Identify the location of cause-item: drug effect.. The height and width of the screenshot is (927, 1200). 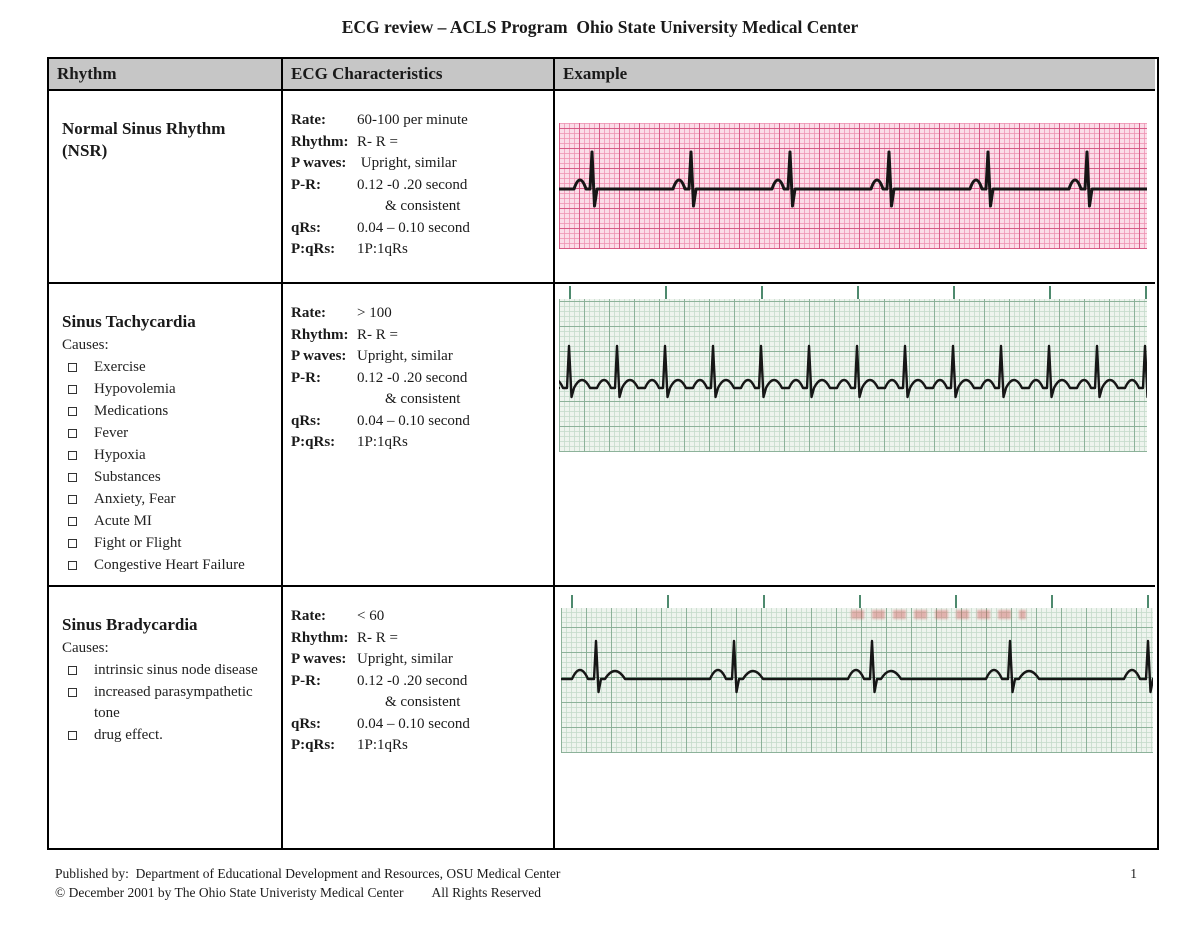
(168, 735).